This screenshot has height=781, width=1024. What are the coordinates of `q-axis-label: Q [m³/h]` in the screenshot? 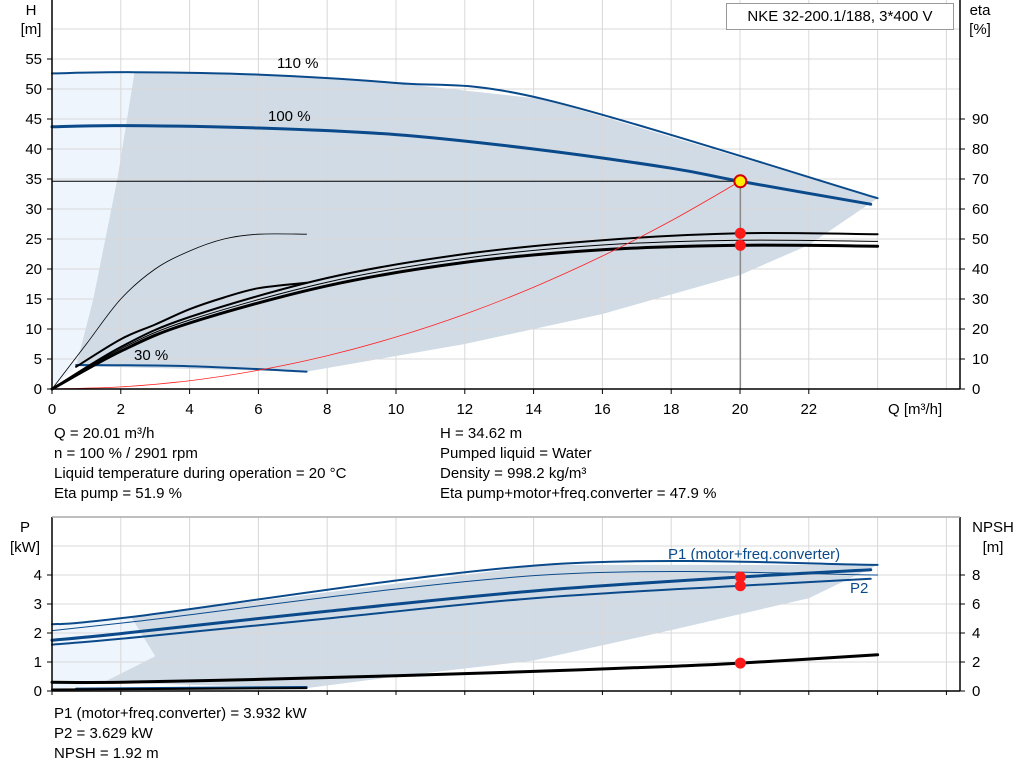 It's located at (915, 409).